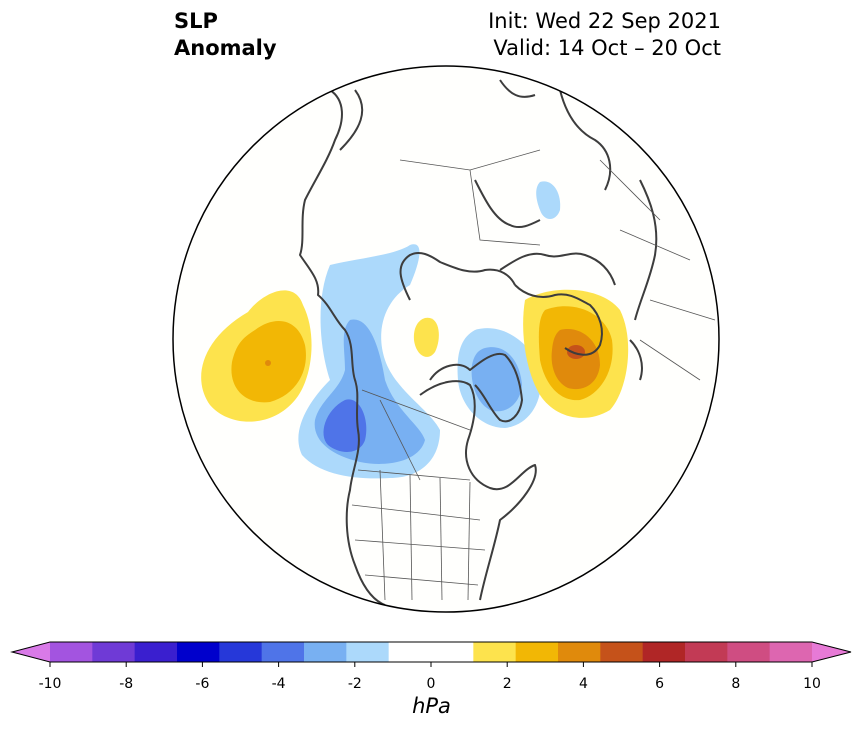  What do you see at coordinates (812, 684) in the screenshot?
I see `colorbar-tick-label: 10` at bounding box center [812, 684].